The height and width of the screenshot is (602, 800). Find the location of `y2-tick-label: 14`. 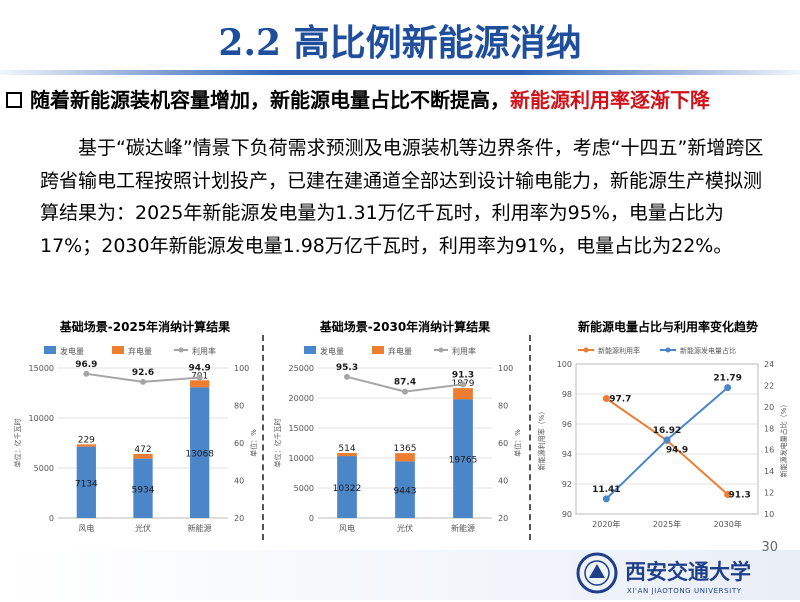

y2-tick-label: 14 is located at coordinates (769, 471).